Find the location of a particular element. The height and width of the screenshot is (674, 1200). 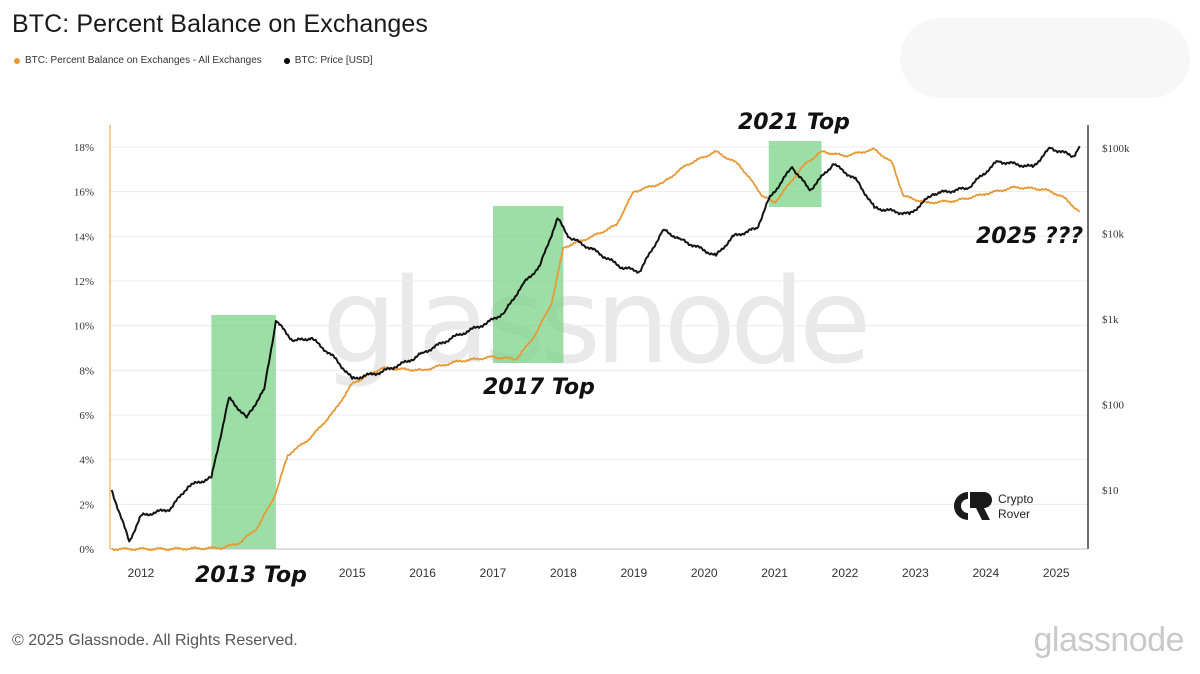

top-right-haze is located at coordinates (1045, 58).